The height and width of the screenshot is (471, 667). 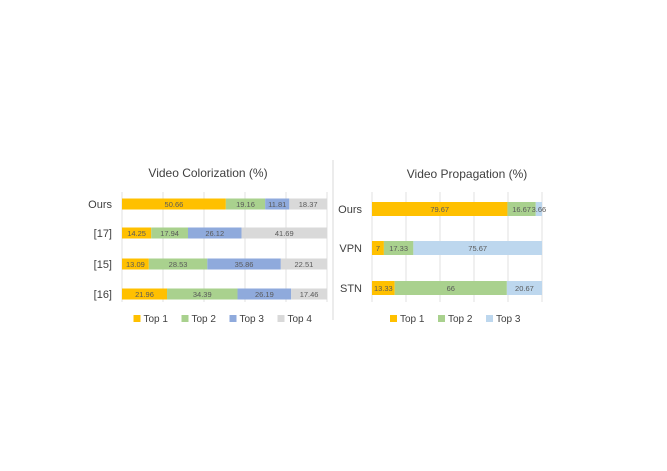 I want to click on data-label: 13.09, so click(x=135, y=264).